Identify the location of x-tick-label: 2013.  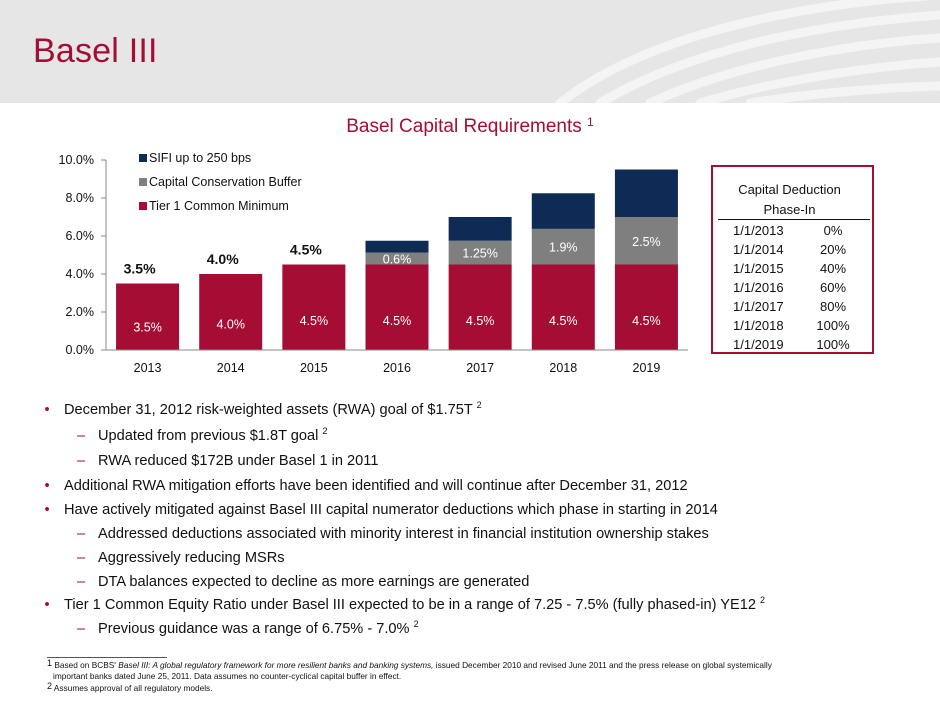
(148, 368).